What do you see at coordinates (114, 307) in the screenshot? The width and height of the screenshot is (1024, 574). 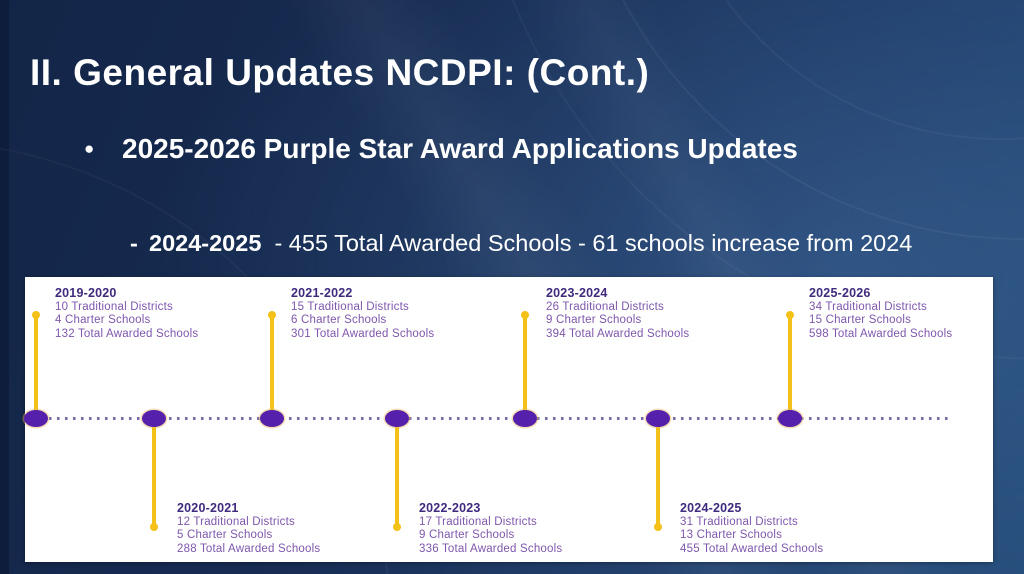 I see `timeline-detail: 10 Traditional Districts` at bounding box center [114, 307].